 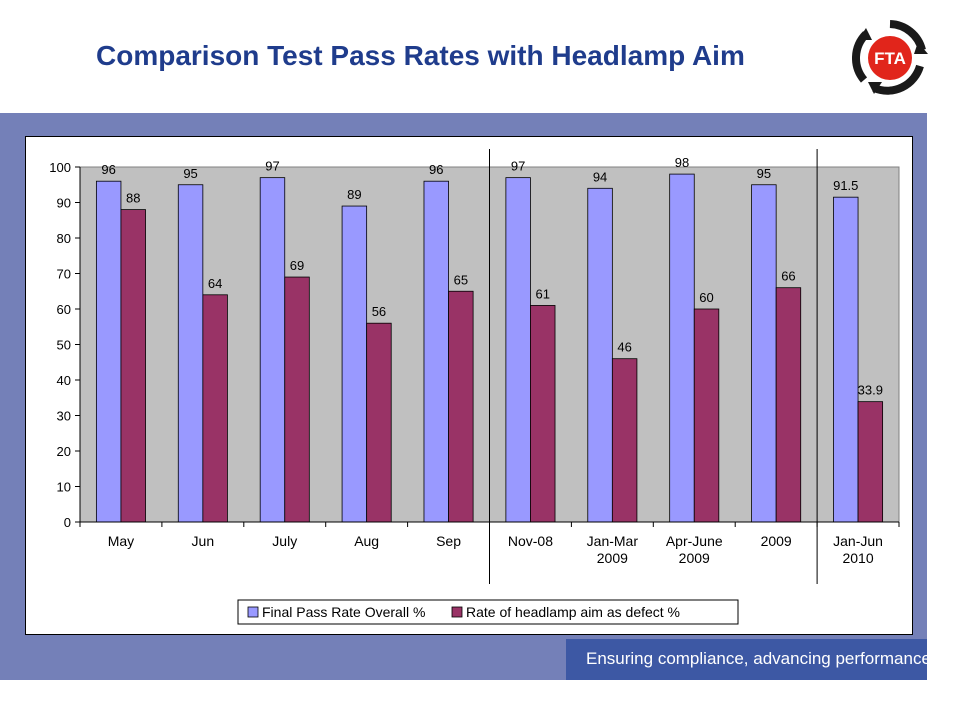 What do you see at coordinates (613, 541) in the screenshot?
I see `x-tick-label: Jan-Mar` at bounding box center [613, 541].